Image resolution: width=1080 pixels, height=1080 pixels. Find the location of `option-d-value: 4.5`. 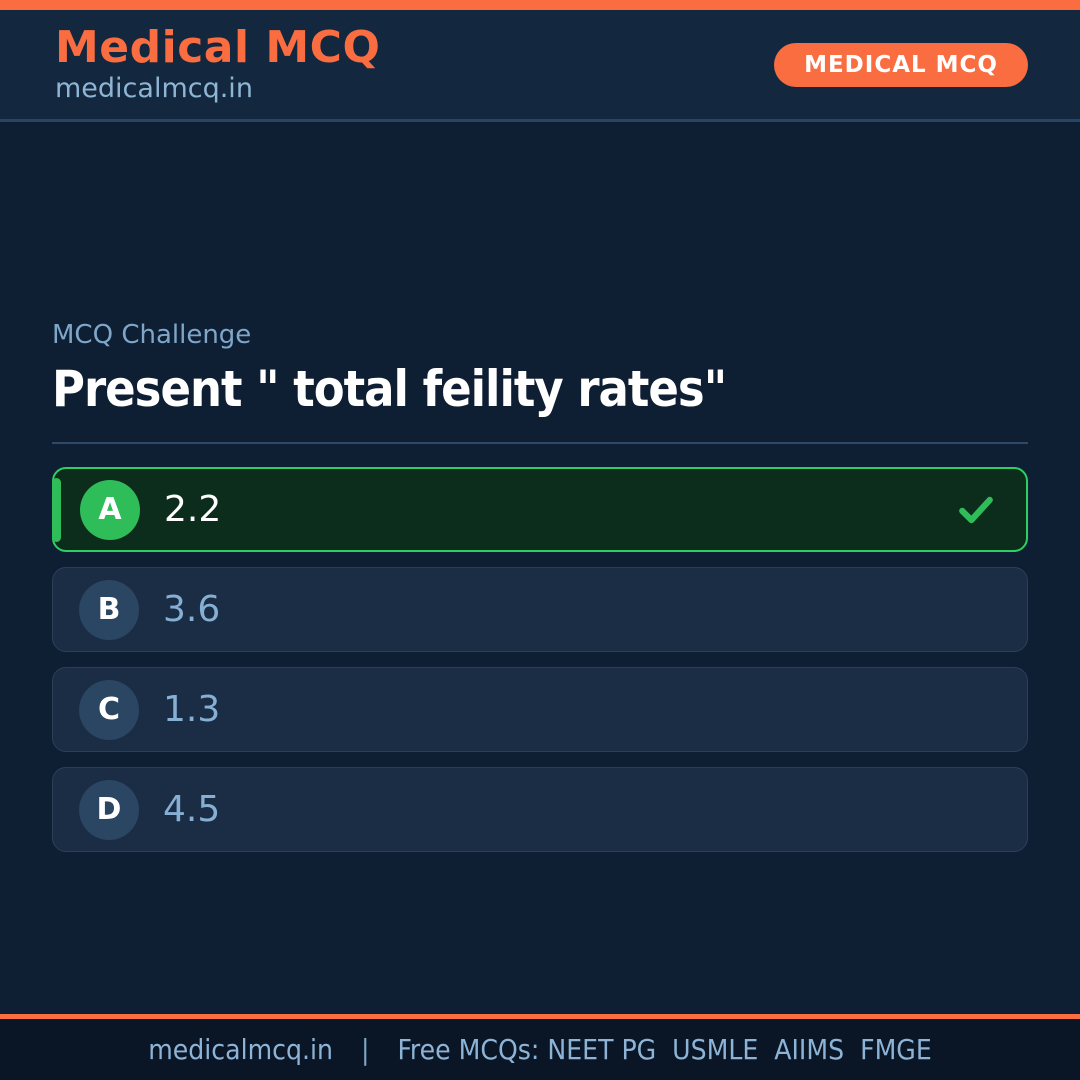

option-d-value: 4.5 is located at coordinates (192, 809).